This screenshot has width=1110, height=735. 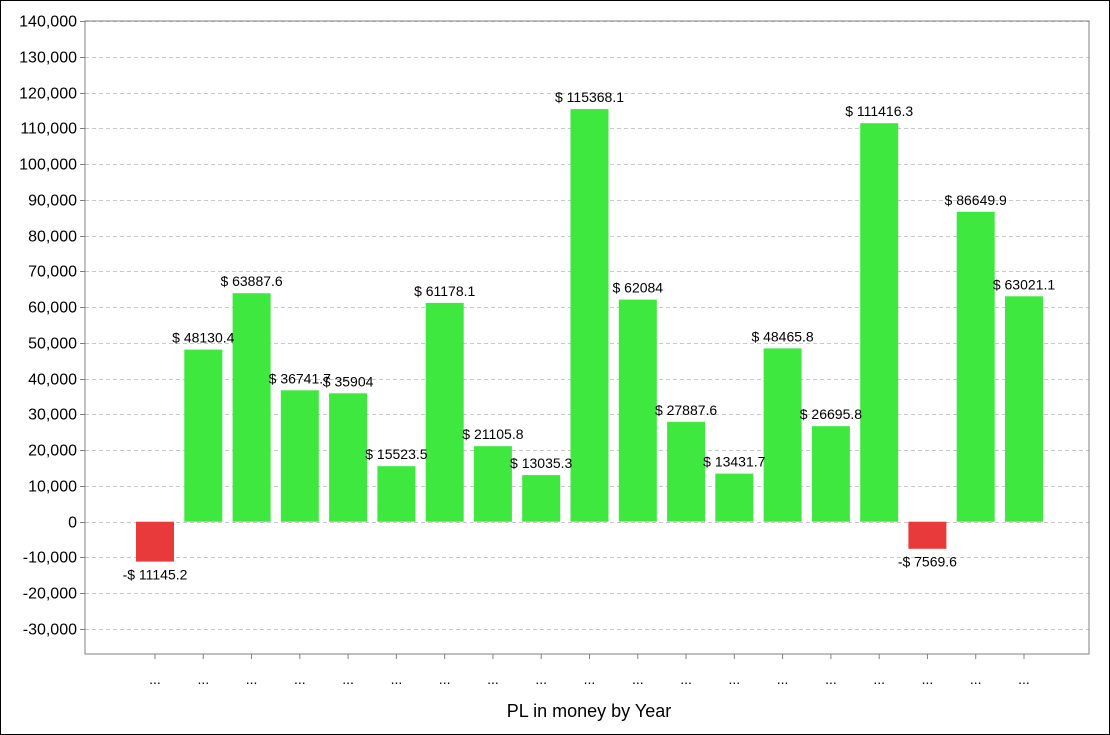 I want to click on data-label: $ 61178.1, so click(x=444, y=291).